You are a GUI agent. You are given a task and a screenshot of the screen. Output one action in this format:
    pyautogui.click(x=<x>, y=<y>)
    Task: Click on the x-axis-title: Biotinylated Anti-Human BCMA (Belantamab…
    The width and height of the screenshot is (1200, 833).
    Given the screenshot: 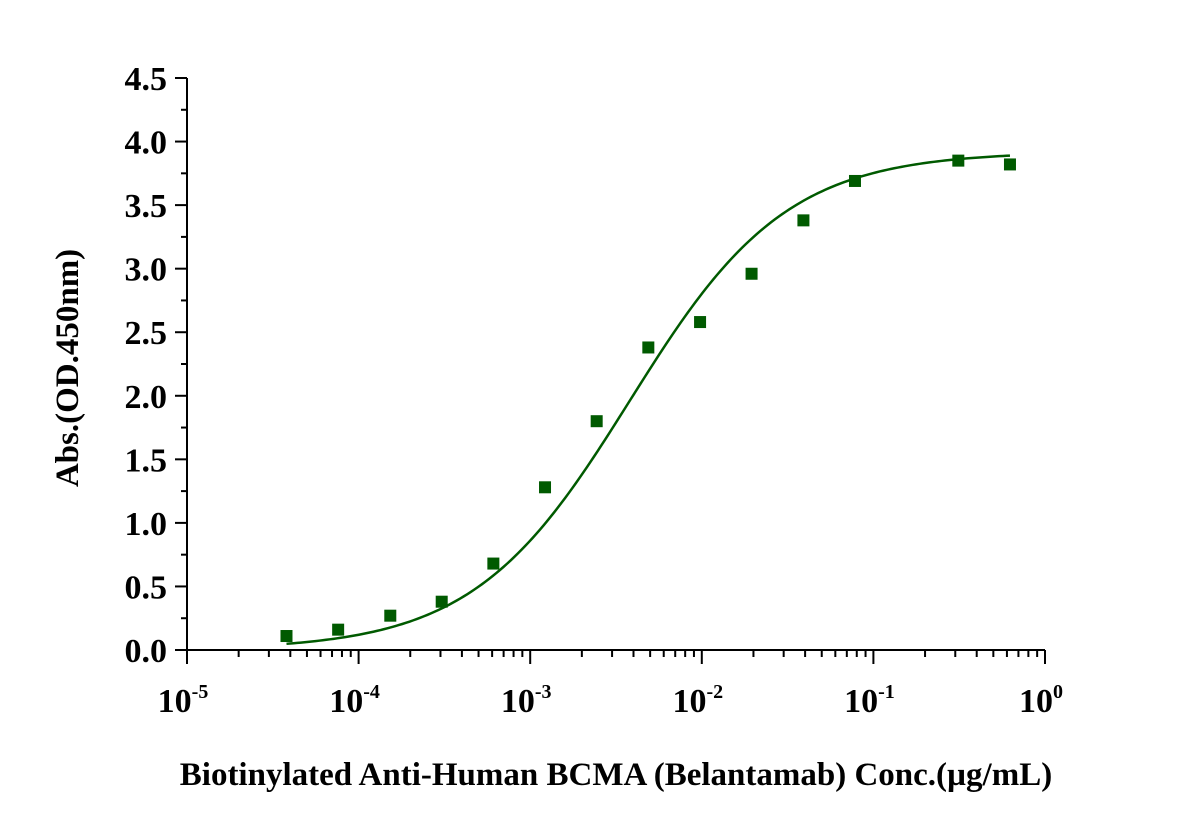 What is the action you would take?
    pyautogui.click(x=616, y=775)
    